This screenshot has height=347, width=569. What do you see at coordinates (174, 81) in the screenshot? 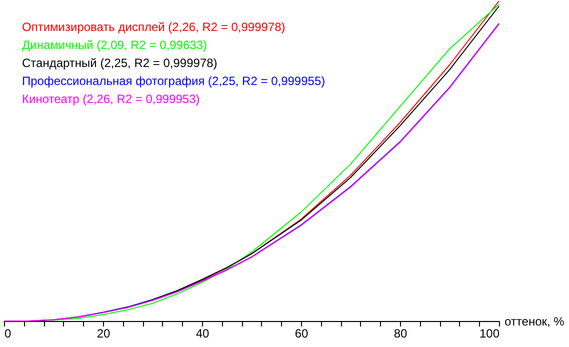
I see `text: Профессиональная фотография (2,25, R2 = 0,999955)` at bounding box center [174, 81].